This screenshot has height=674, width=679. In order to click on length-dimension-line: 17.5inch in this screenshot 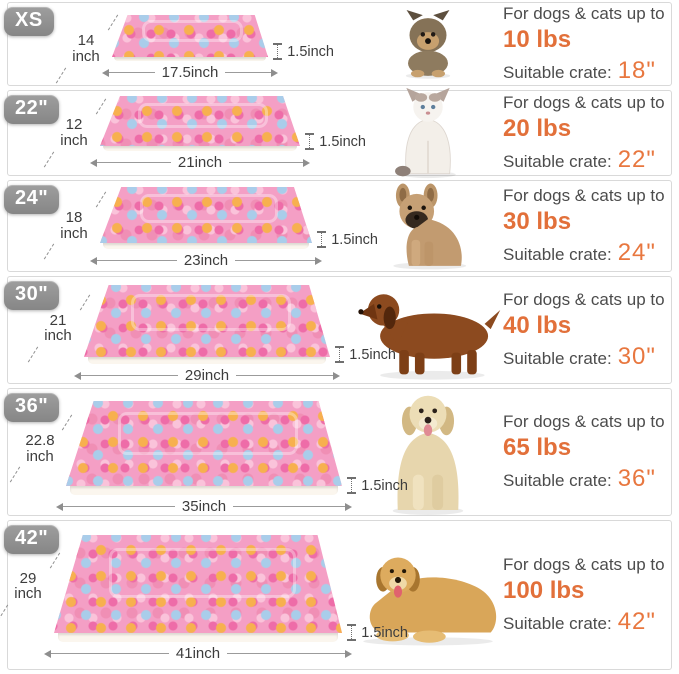, I will do `click(190, 72)`.